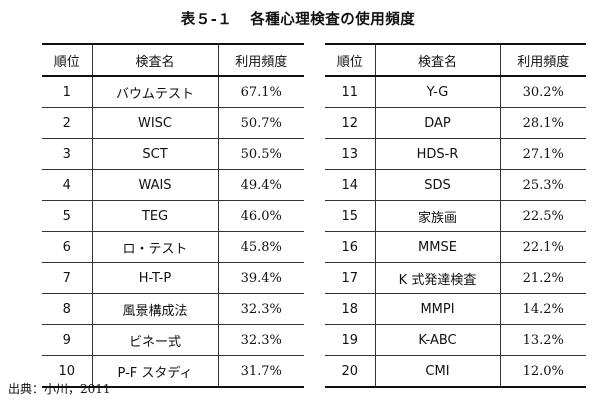  Describe the element at coordinates (543, 92) in the screenshot. I see `frequency-cell: 30.2%` at that location.